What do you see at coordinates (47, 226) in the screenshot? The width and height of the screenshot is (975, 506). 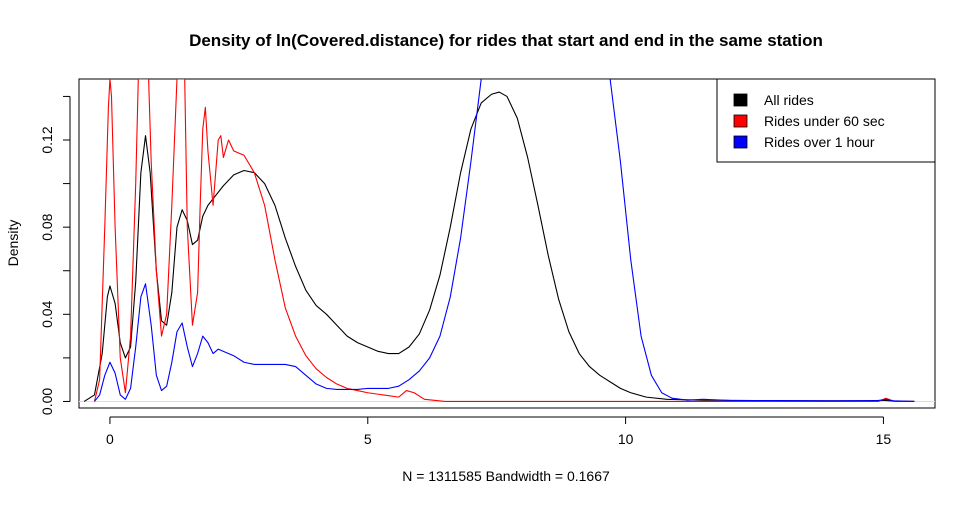 I see `y-tick-label: 0.08` at bounding box center [47, 226].